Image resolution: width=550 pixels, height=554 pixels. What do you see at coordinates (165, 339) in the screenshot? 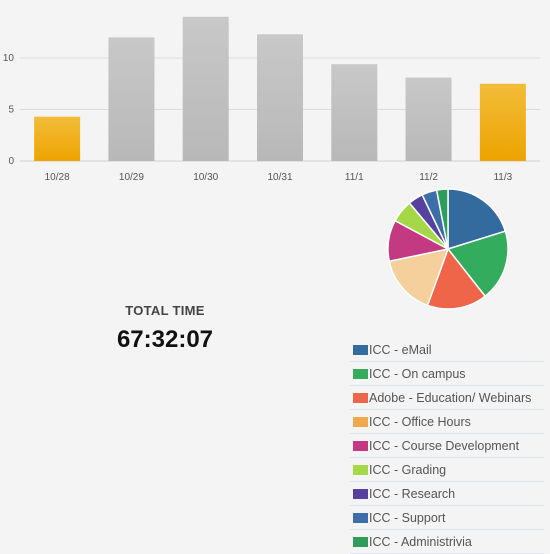
I see `total-time-value: 67:32:07` at bounding box center [165, 339].